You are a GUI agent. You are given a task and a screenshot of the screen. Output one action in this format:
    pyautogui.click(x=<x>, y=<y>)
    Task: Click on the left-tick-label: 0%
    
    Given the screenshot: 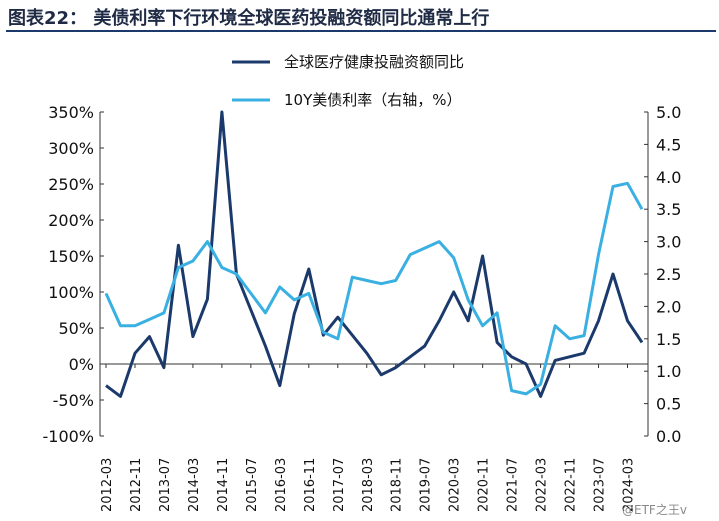 What is the action you would take?
    pyautogui.click(x=81, y=364)
    